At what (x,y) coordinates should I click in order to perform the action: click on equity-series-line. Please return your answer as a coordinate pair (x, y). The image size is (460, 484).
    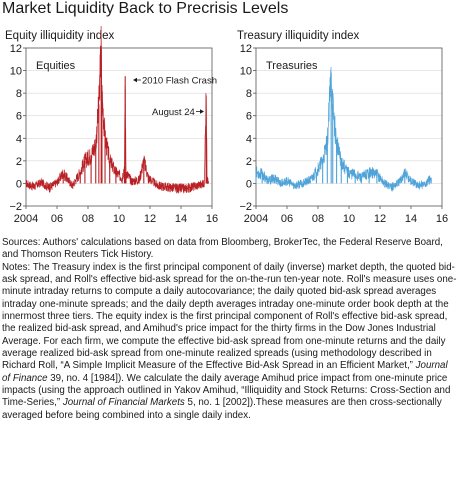
    Looking at the image, I should click on (117, 109).